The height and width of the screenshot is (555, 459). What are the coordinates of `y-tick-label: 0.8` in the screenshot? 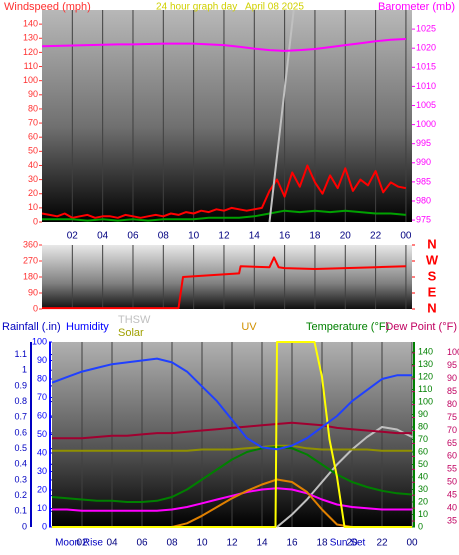 It's located at (20, 401).